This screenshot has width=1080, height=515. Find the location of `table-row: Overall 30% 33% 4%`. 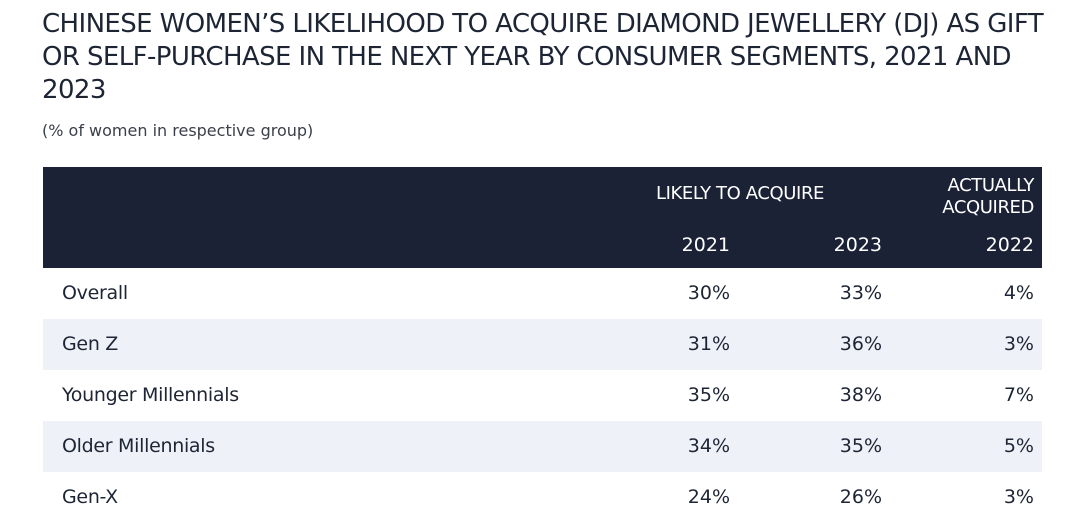

table-row: Overall 30% 33% 4% is located at coordinates (542, 293).